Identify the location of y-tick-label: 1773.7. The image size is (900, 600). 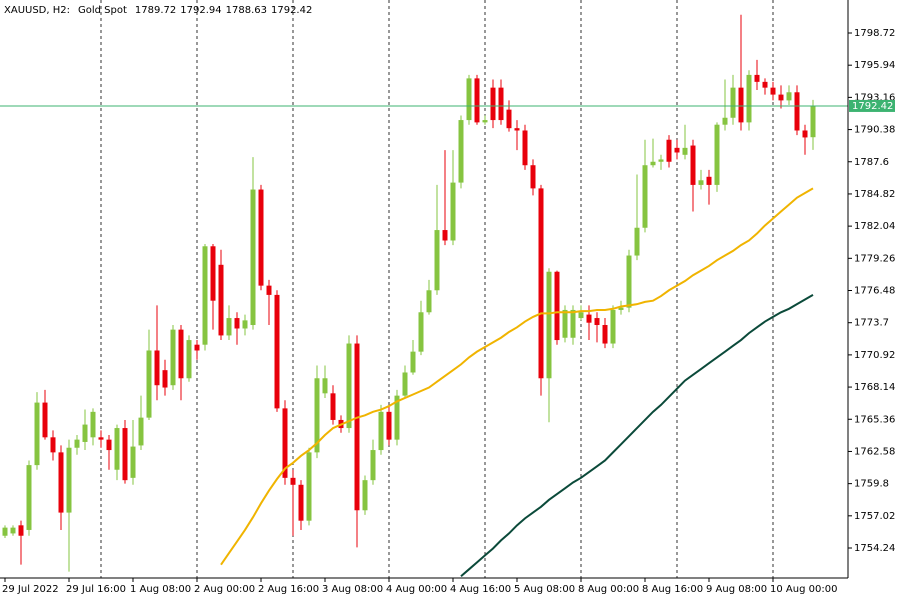
(871, 323).